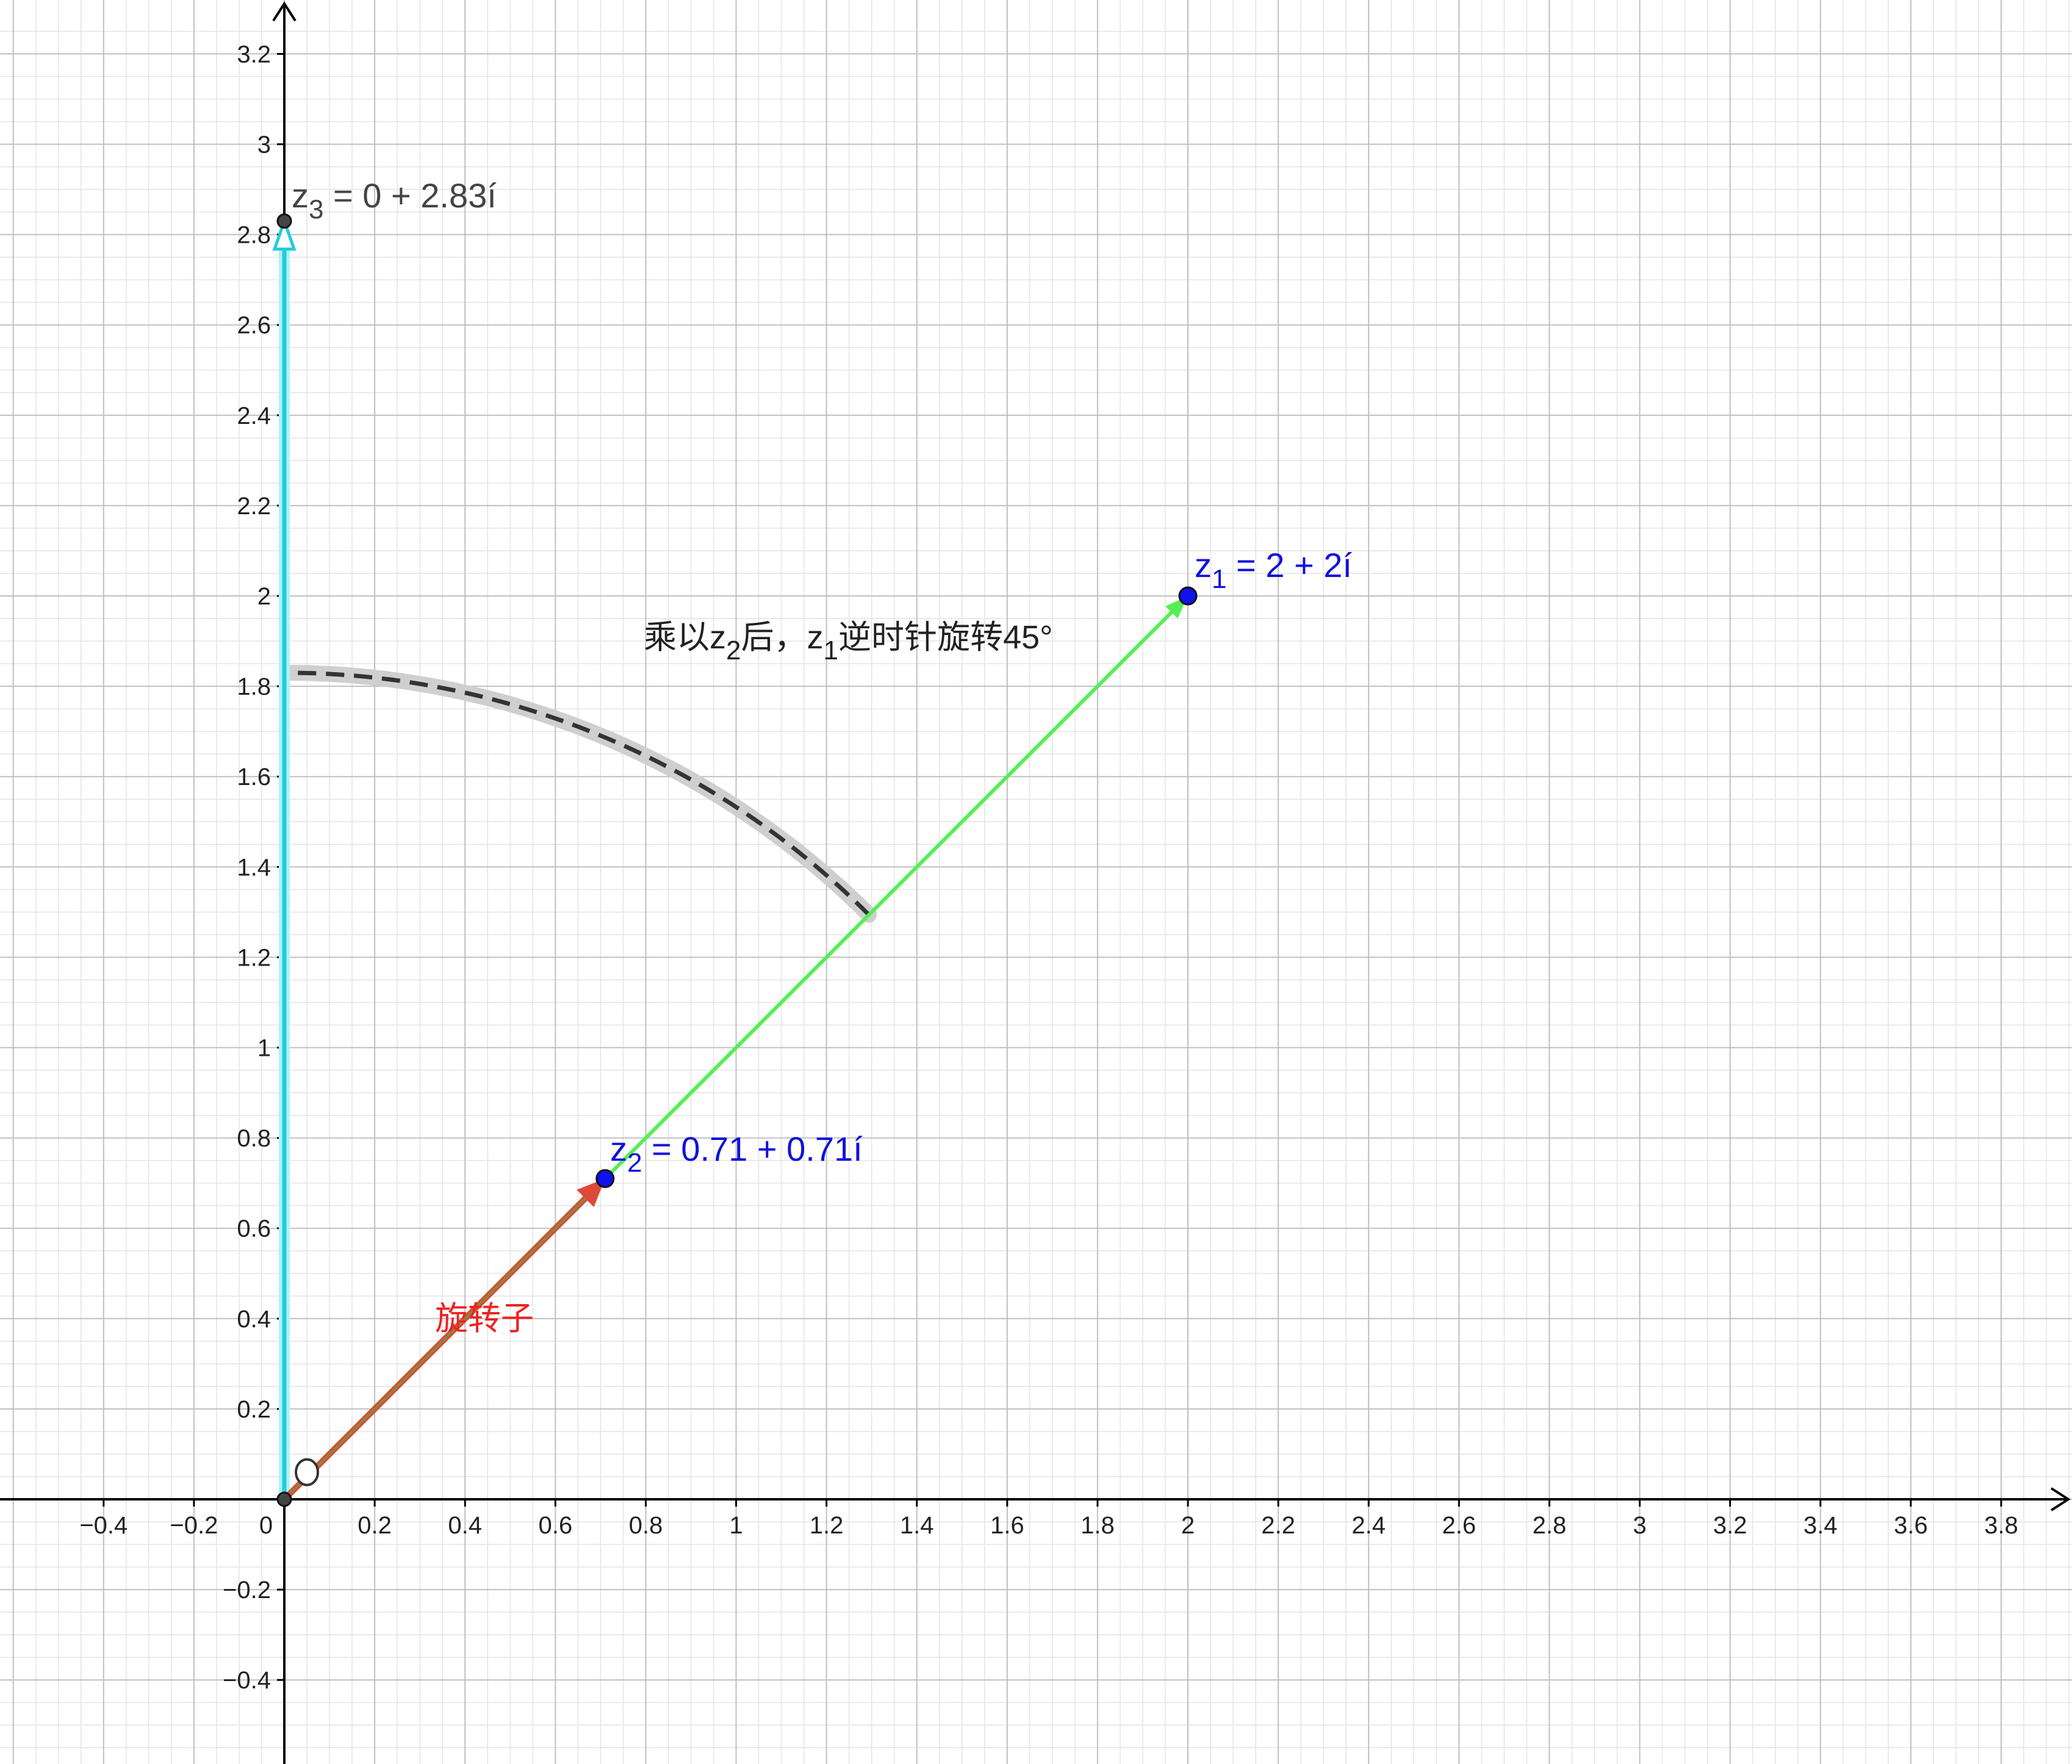  Describe the element at coordinates (591, 1193) in the screenshot. I see `z2-arrowhead` at that location.